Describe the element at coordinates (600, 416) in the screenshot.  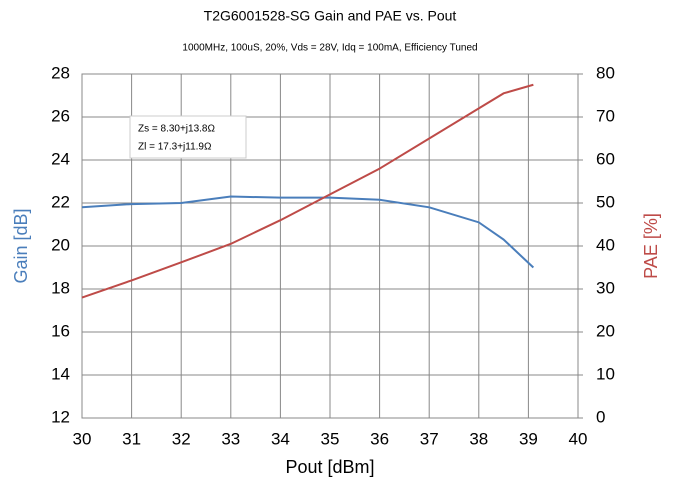
I see `y2-tick-label: 0` at that location.